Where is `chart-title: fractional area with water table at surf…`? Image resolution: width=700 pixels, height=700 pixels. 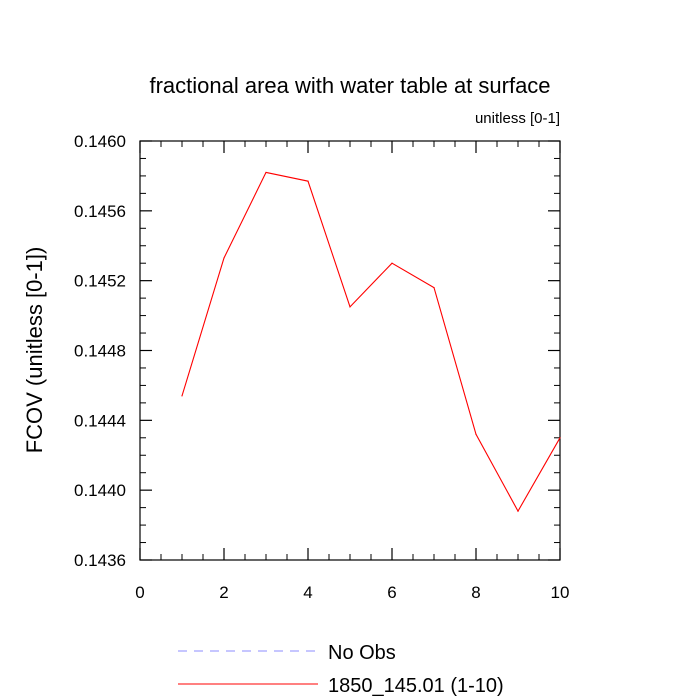 chart-title: fractional area with water table at surf… is located at coordinates (349, 85).